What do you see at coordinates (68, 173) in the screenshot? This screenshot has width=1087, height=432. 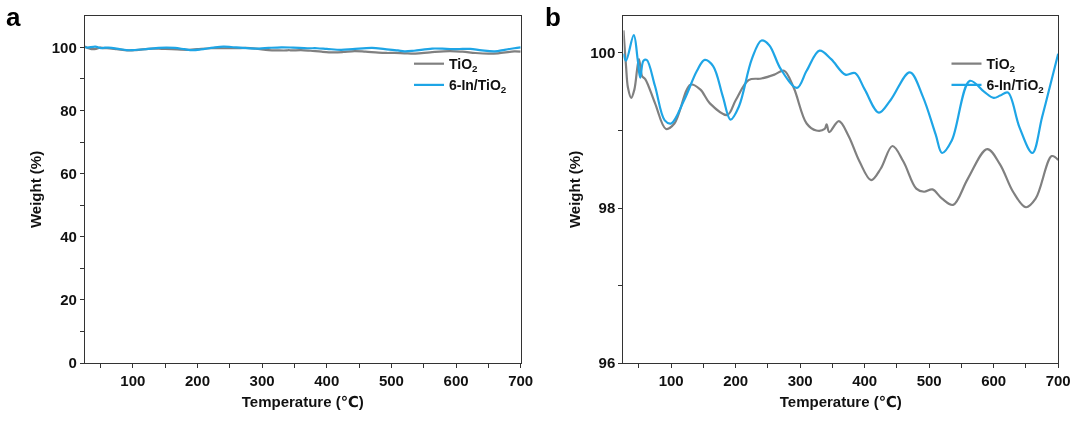 I see `y-tick-label: 60` at bounding box center [68, 173].